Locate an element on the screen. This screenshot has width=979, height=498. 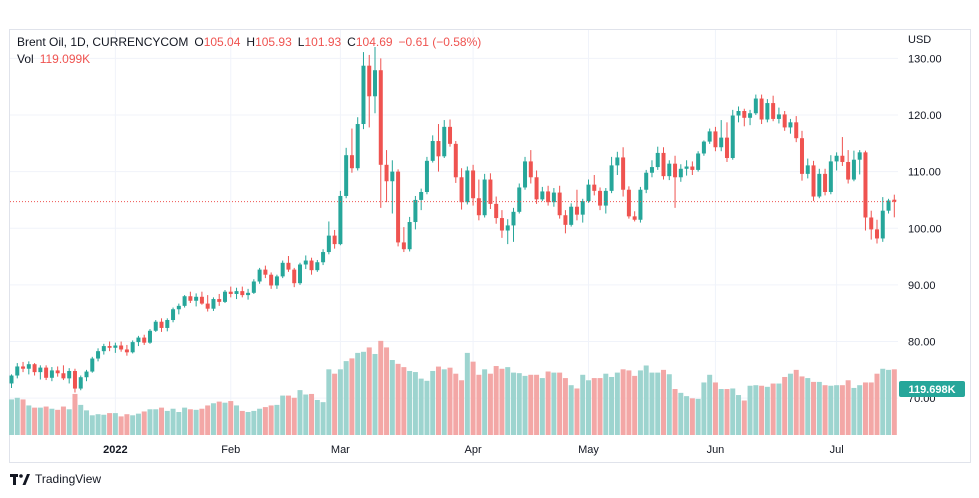
tradingview-logo: TradingView is located at coordinates (55, 479).